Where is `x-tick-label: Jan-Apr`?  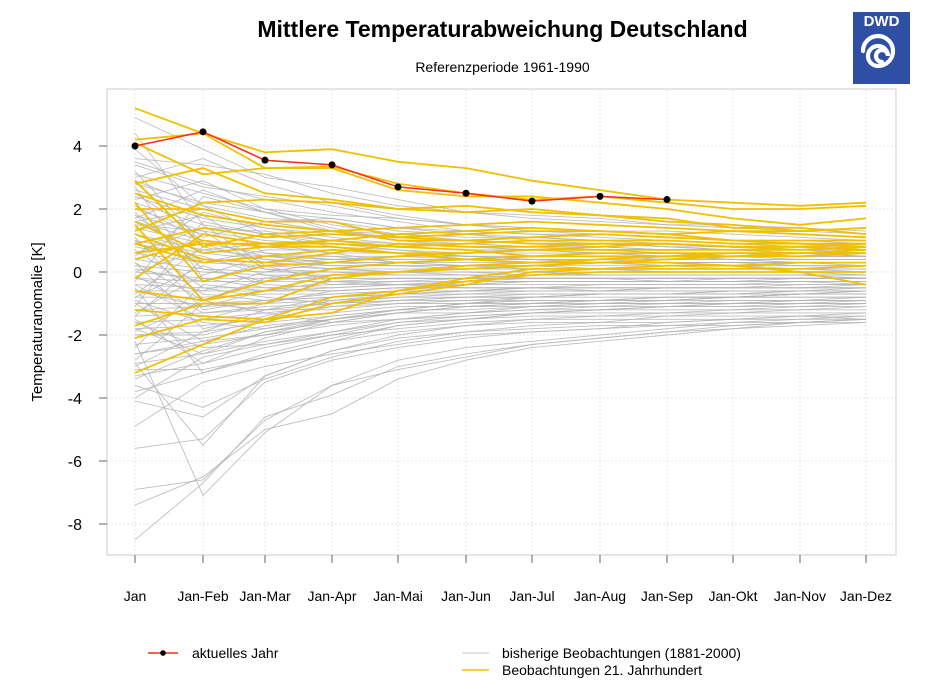 x-tick-label: Jan-Apr is located at coordinates (331, 596).